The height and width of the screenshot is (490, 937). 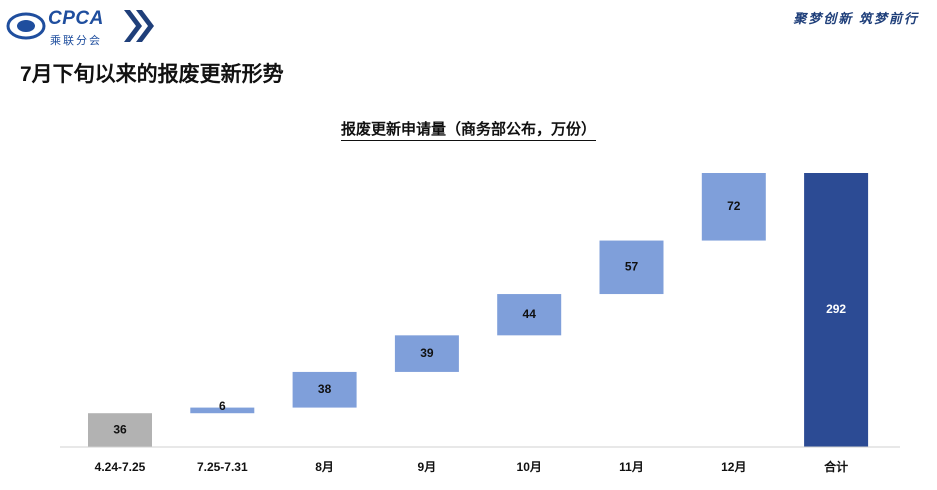 I want to click on cpca-logo: CPCA 乘联分会, so click(x=81, y=28).